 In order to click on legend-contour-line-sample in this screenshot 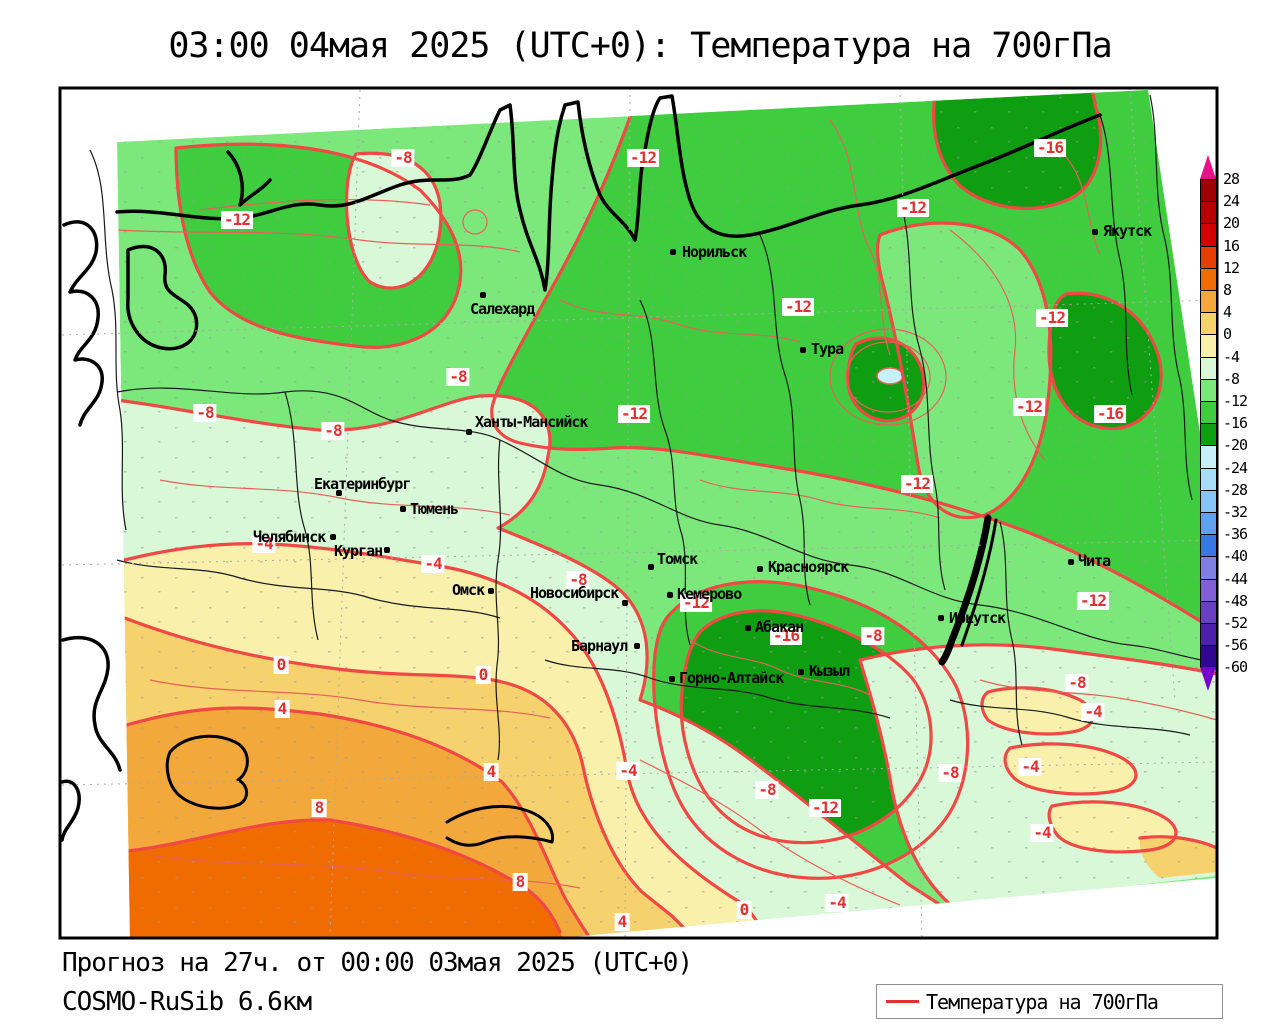, I will do `click(902, 1001)`.